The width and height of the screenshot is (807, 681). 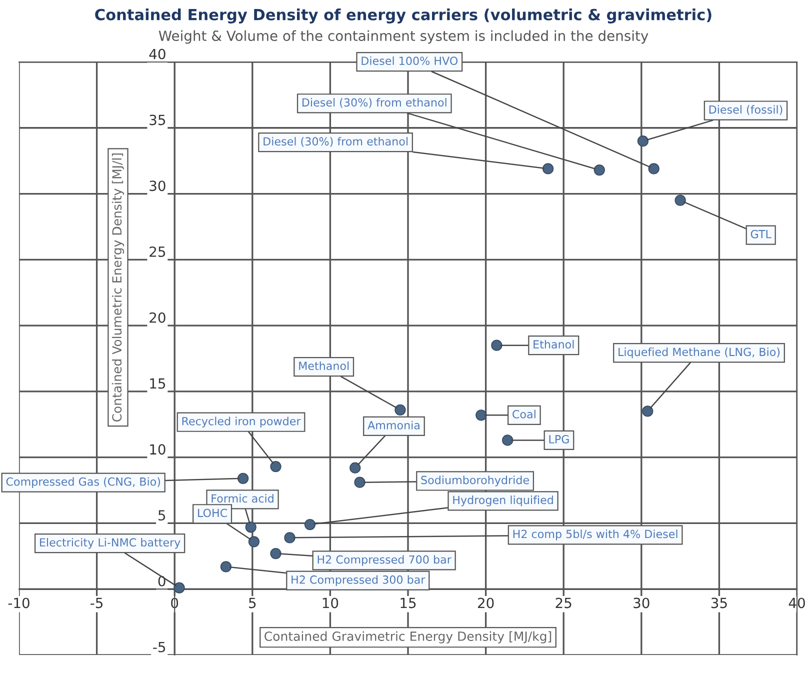 I want to click on y-tick-label: 10, so click(x=158, y=449).